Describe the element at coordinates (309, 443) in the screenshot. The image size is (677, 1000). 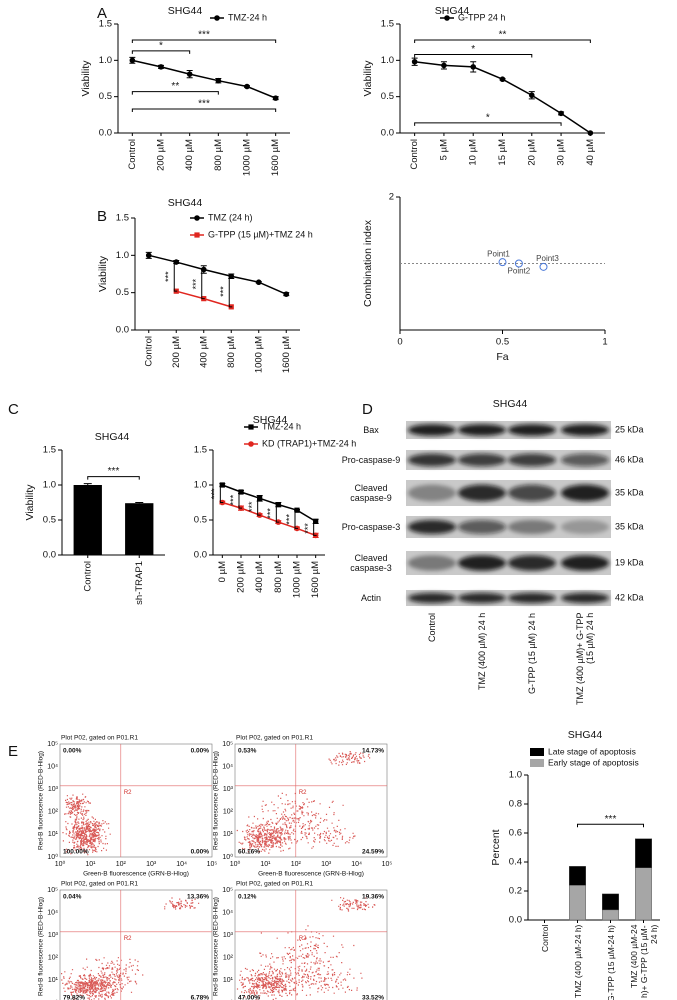
I see `legend-label: KD (TRAP1)+TMZ-24 h` at that location.